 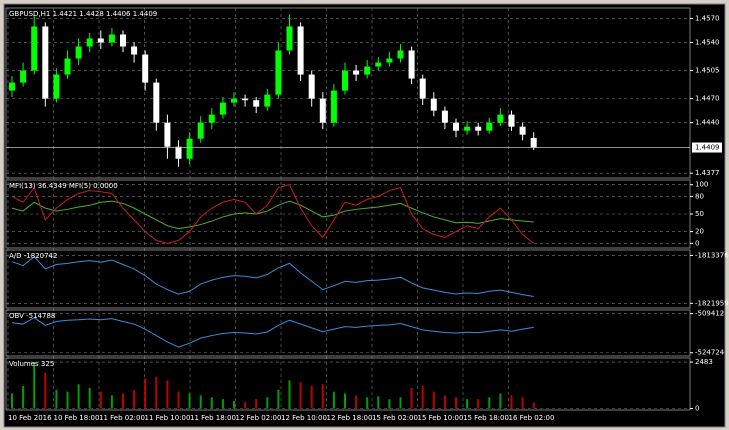 I want to click on y-tick-label: -509412, so click(x=709, y=314).